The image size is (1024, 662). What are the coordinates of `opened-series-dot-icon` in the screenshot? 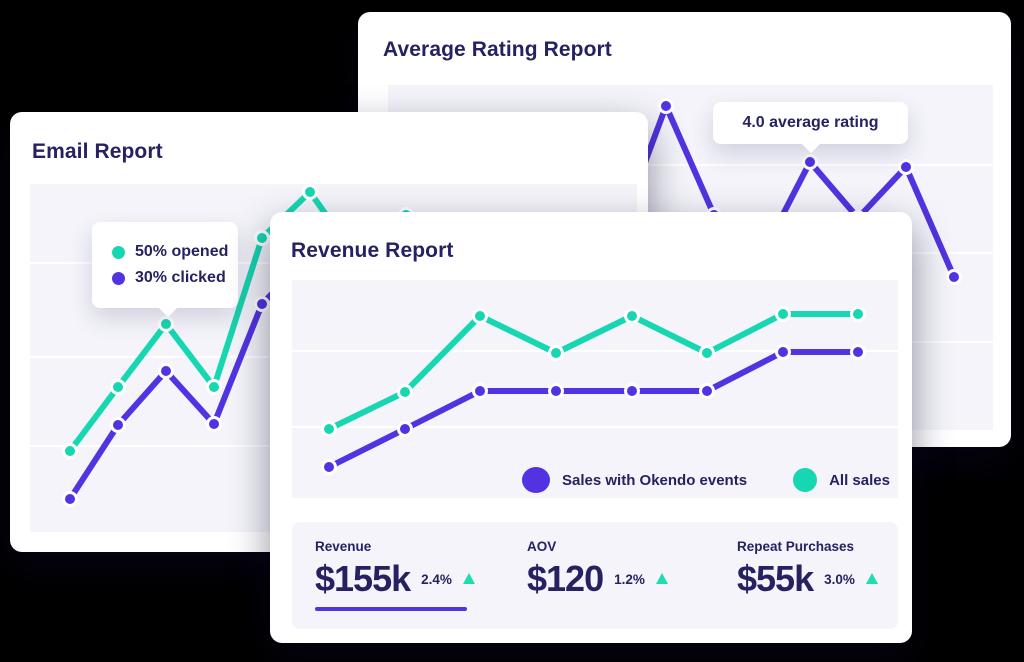 It's located at (118, 252).